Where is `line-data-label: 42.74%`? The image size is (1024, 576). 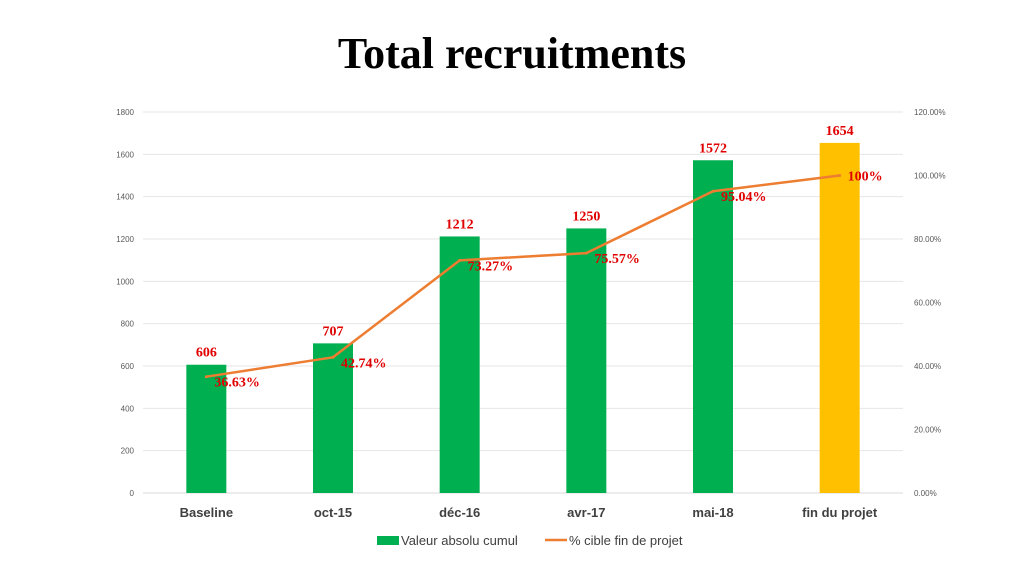
line-data-label: 42.74% is located at coordinates (364, 363).